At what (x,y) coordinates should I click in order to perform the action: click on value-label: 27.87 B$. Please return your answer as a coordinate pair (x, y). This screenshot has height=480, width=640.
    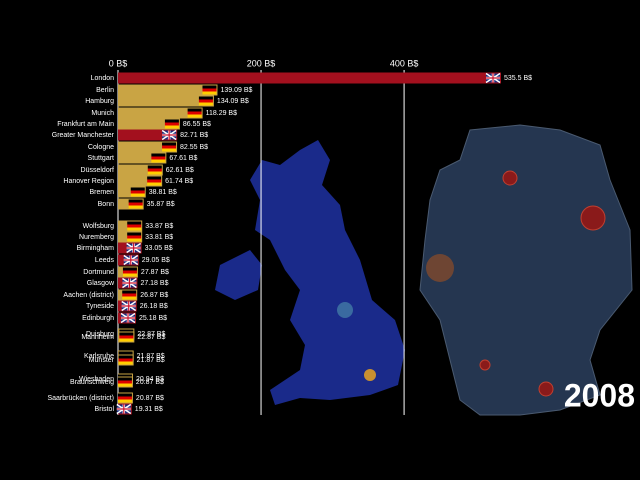
    Looking at the image, I should click on (155, 272).